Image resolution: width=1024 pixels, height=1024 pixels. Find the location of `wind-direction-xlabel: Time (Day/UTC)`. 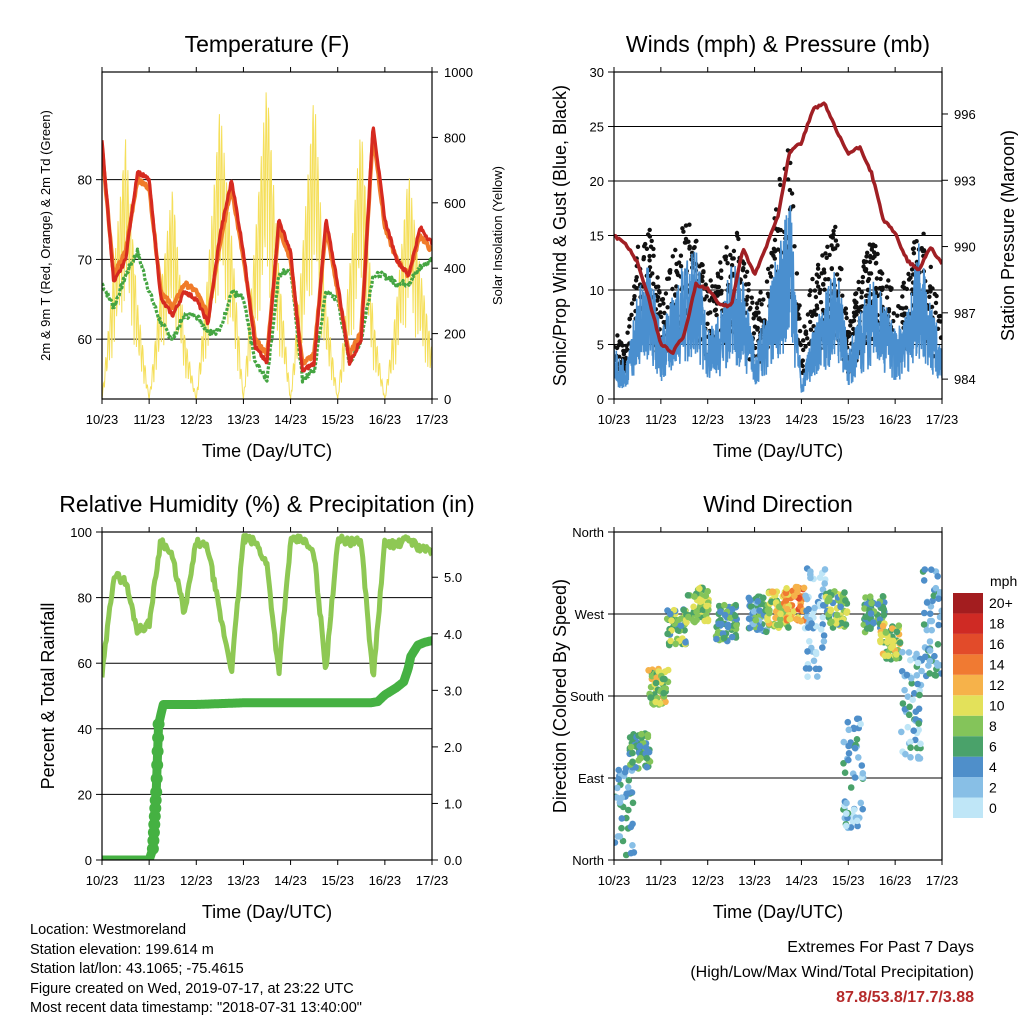

wind-direction-xlabel: Time (Day/UTC) is located at coordinates (778, 912).